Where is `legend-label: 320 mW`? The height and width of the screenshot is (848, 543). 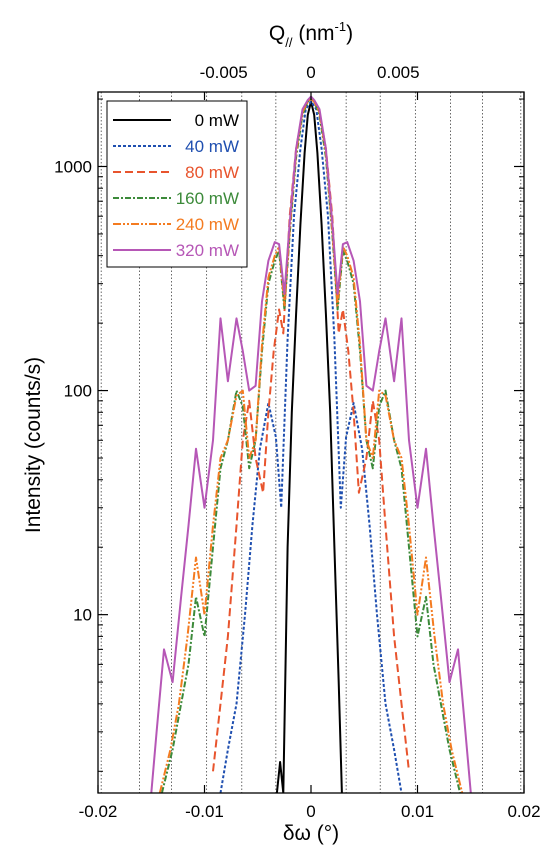
legend-label: 320 mW is located at coordinates (207, 250).